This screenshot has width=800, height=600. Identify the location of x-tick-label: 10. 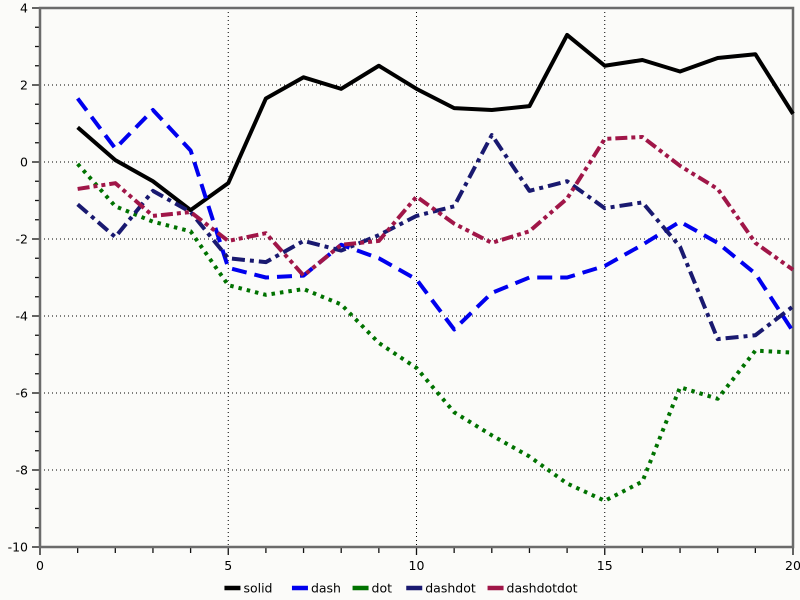
(417, 565).